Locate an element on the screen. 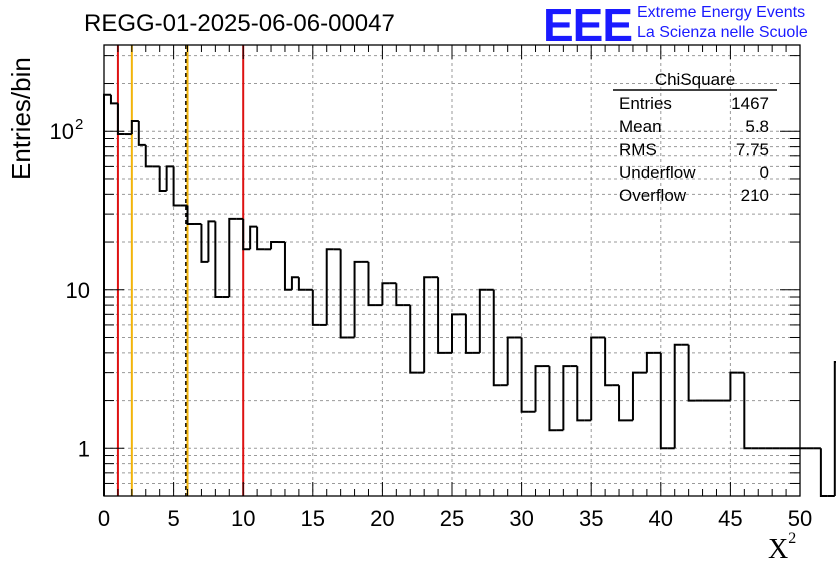 This screenshot has width=836, height=572. stats-value: 1467 is located at coordinates (750, 103).